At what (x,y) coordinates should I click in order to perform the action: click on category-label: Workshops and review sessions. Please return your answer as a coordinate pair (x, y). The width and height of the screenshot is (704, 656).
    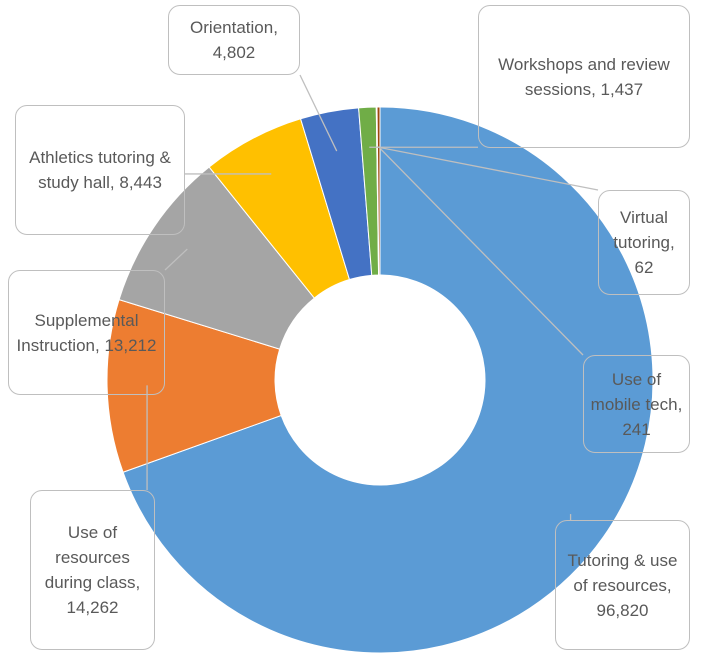
    Looking at the image, I should click on (584, 76).